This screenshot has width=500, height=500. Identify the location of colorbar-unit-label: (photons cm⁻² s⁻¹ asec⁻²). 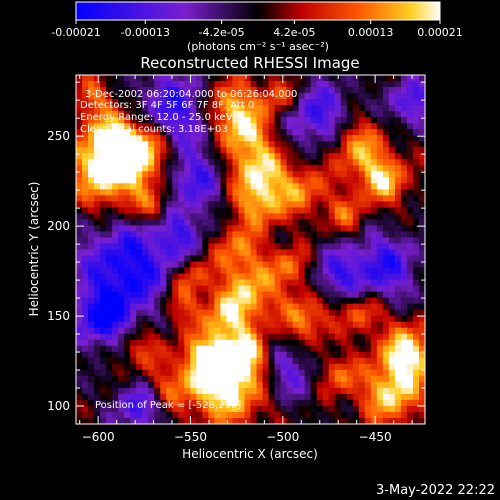
(258, 46).